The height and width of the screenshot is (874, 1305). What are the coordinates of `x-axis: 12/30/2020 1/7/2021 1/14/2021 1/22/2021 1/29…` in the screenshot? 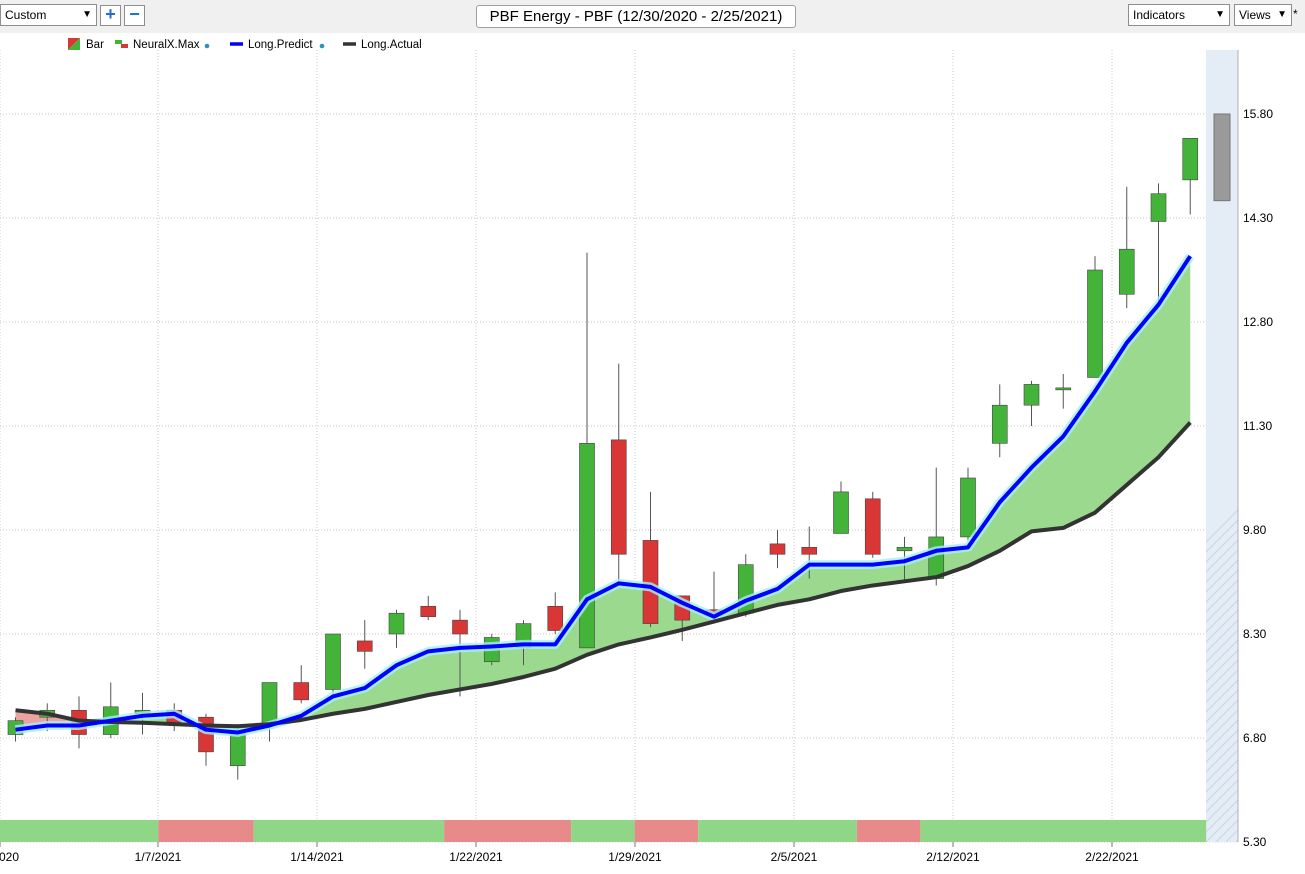 It's located at (569, 853).